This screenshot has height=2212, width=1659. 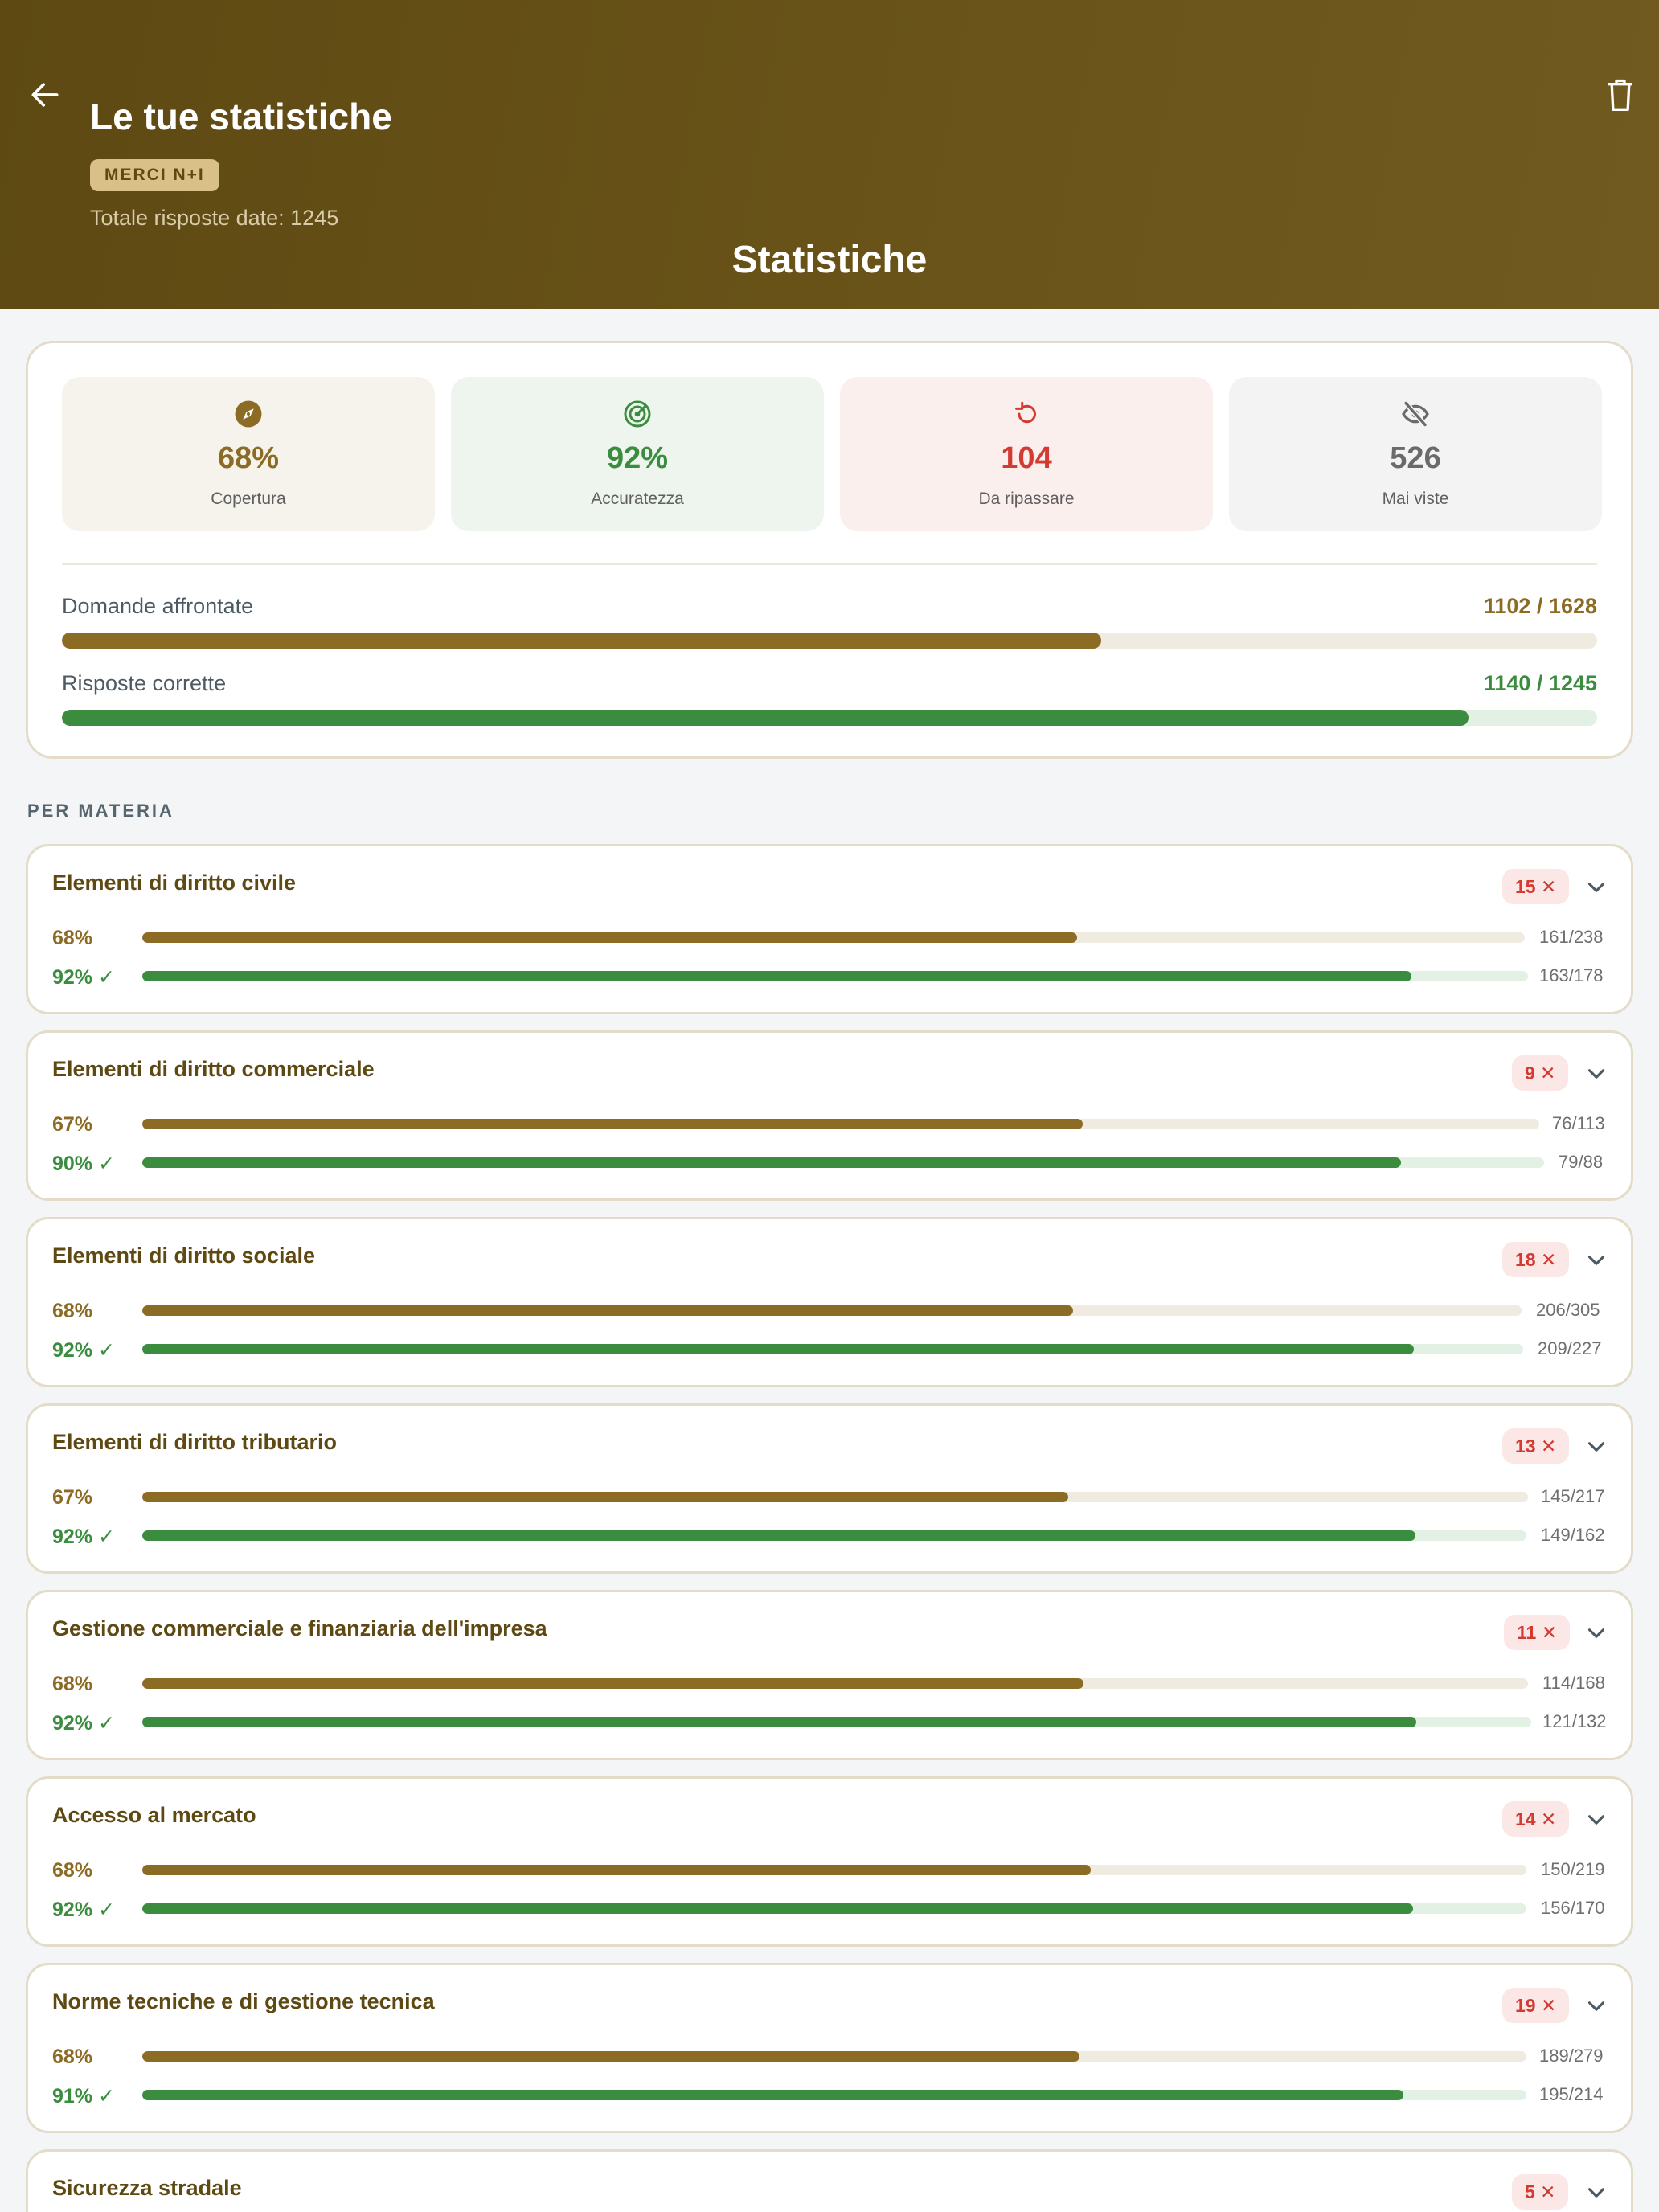 What do you see at coordinates (1581, 1162) in the screenshot?
I see `accuracy-count: 79/88` at bounding box center [1581, 1162].